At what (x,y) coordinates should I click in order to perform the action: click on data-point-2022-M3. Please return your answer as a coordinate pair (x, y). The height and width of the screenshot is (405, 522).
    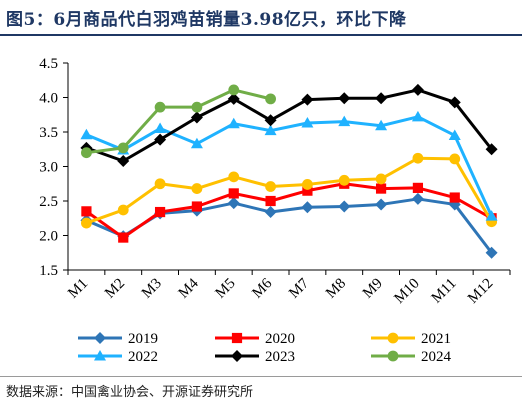
    Looking at the image, I should click on (160, 128).